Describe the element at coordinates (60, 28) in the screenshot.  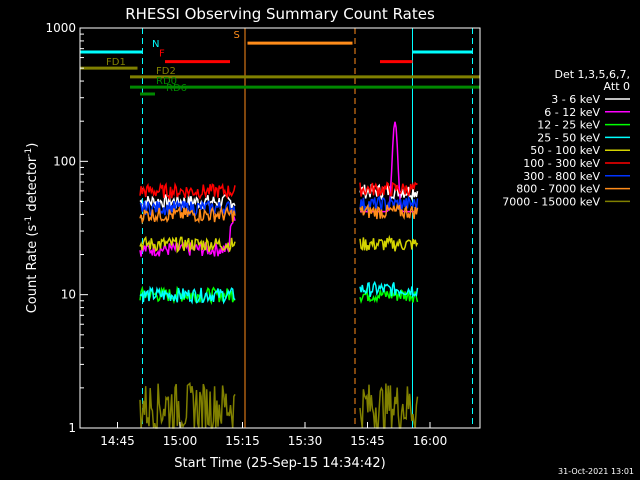
I see `y-tick-label-3: 1000` at that location.